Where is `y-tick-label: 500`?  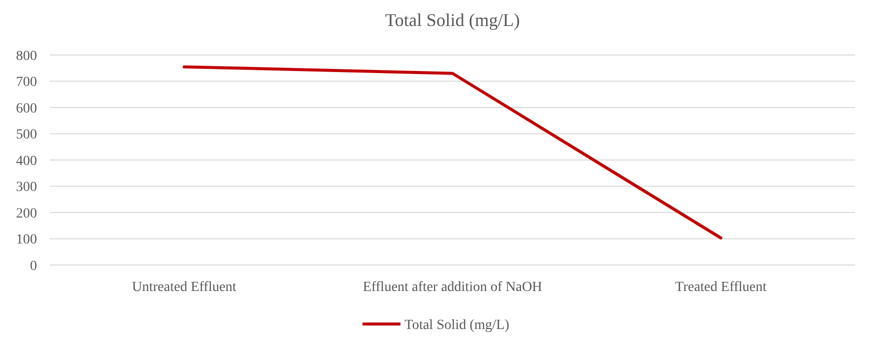 y-tick-label: 500 is located at coordinates (26, 135).